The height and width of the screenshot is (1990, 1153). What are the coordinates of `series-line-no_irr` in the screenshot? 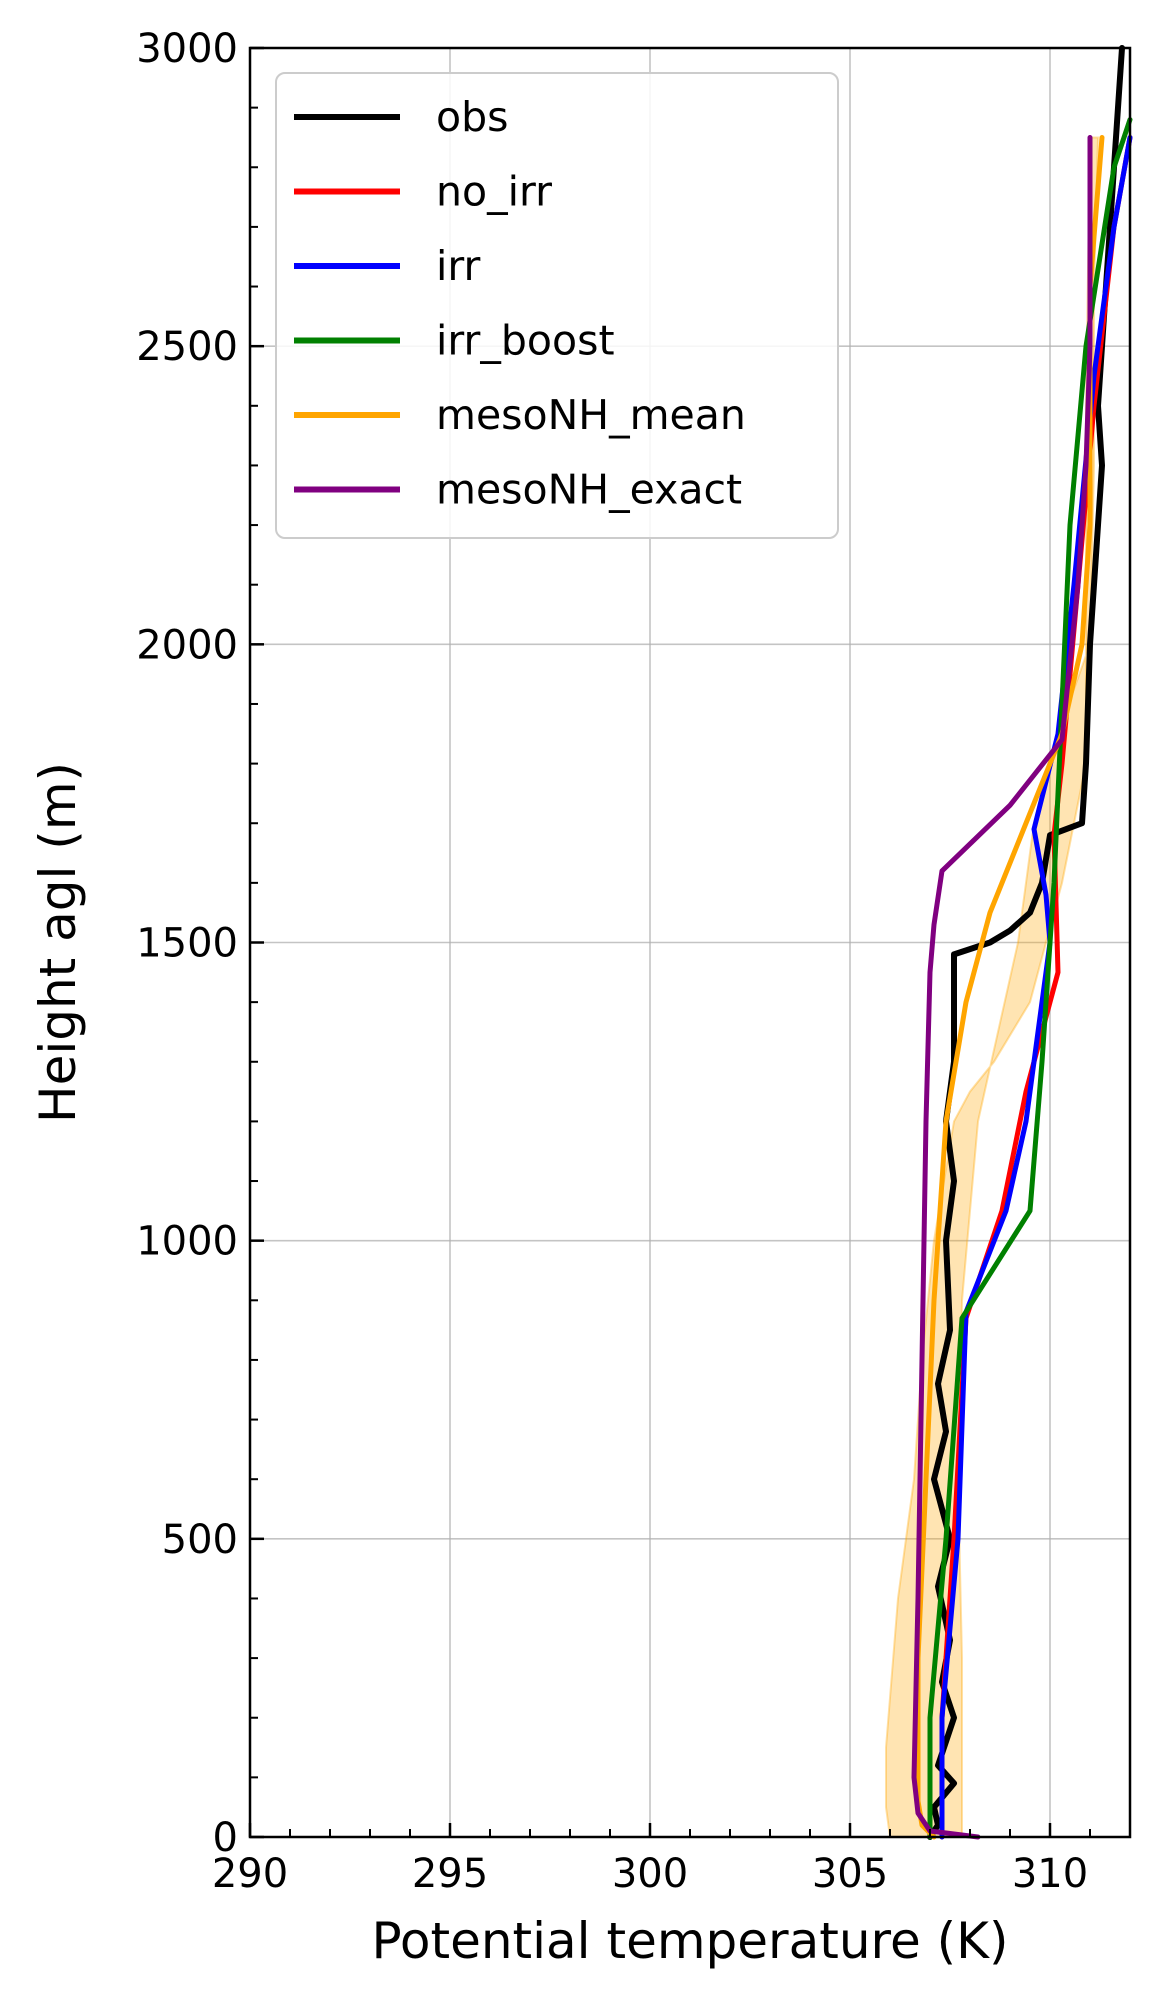 It's located at (1036, 987).